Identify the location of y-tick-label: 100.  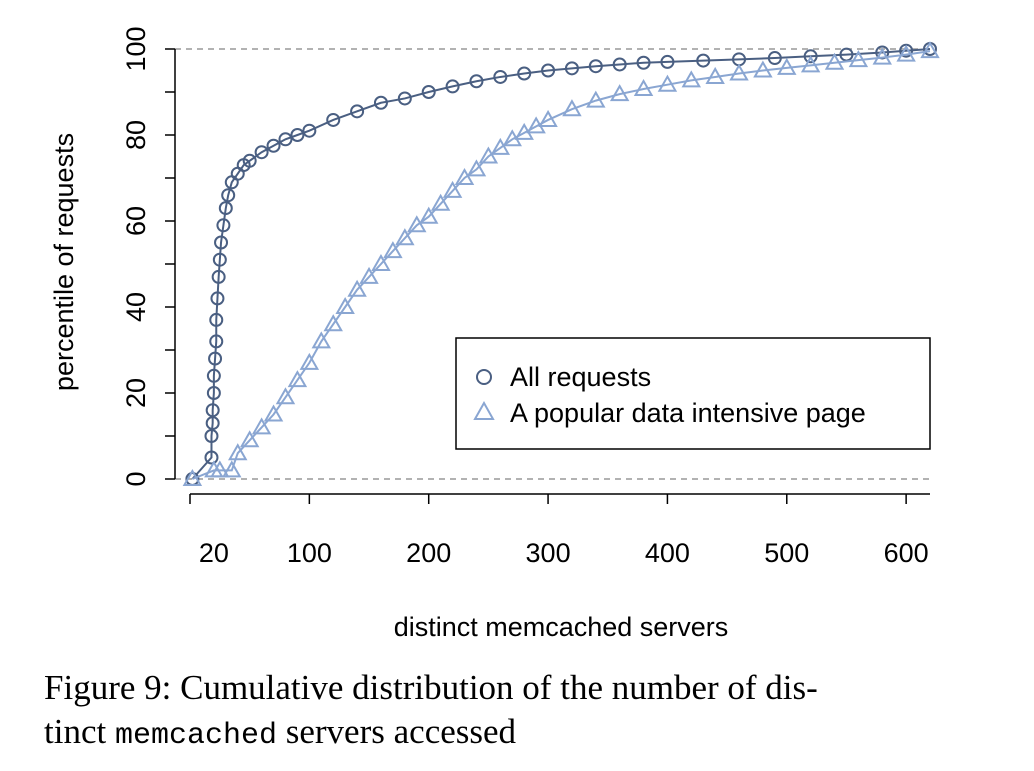
(136, 48).